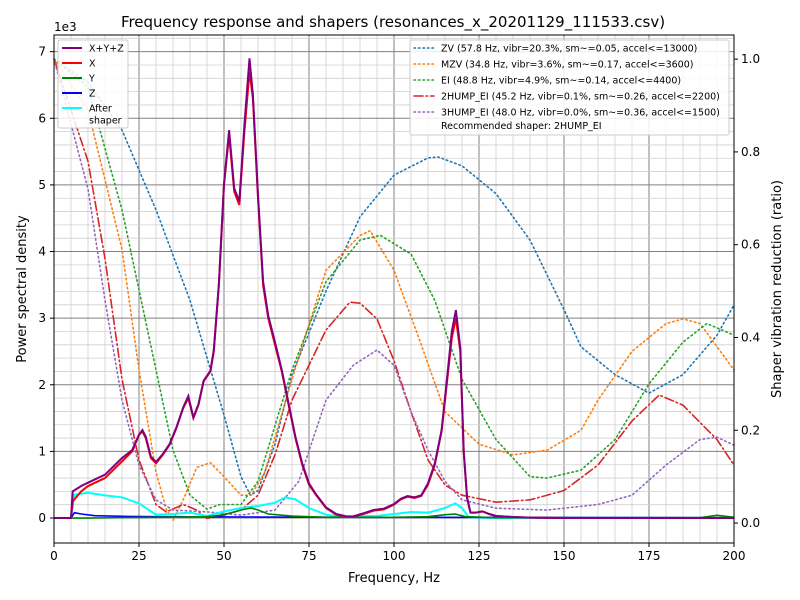  I want to click on y-tick-label: 5, so click(42, 185).